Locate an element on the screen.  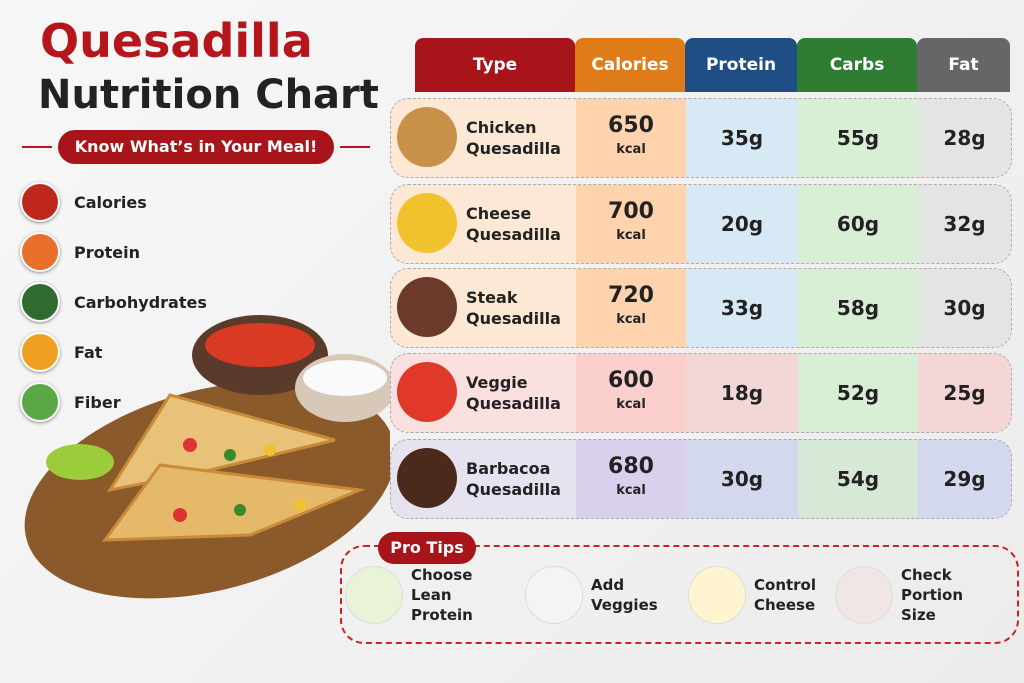
tip-item: Add Veggies is located at coordinates (608, 595).